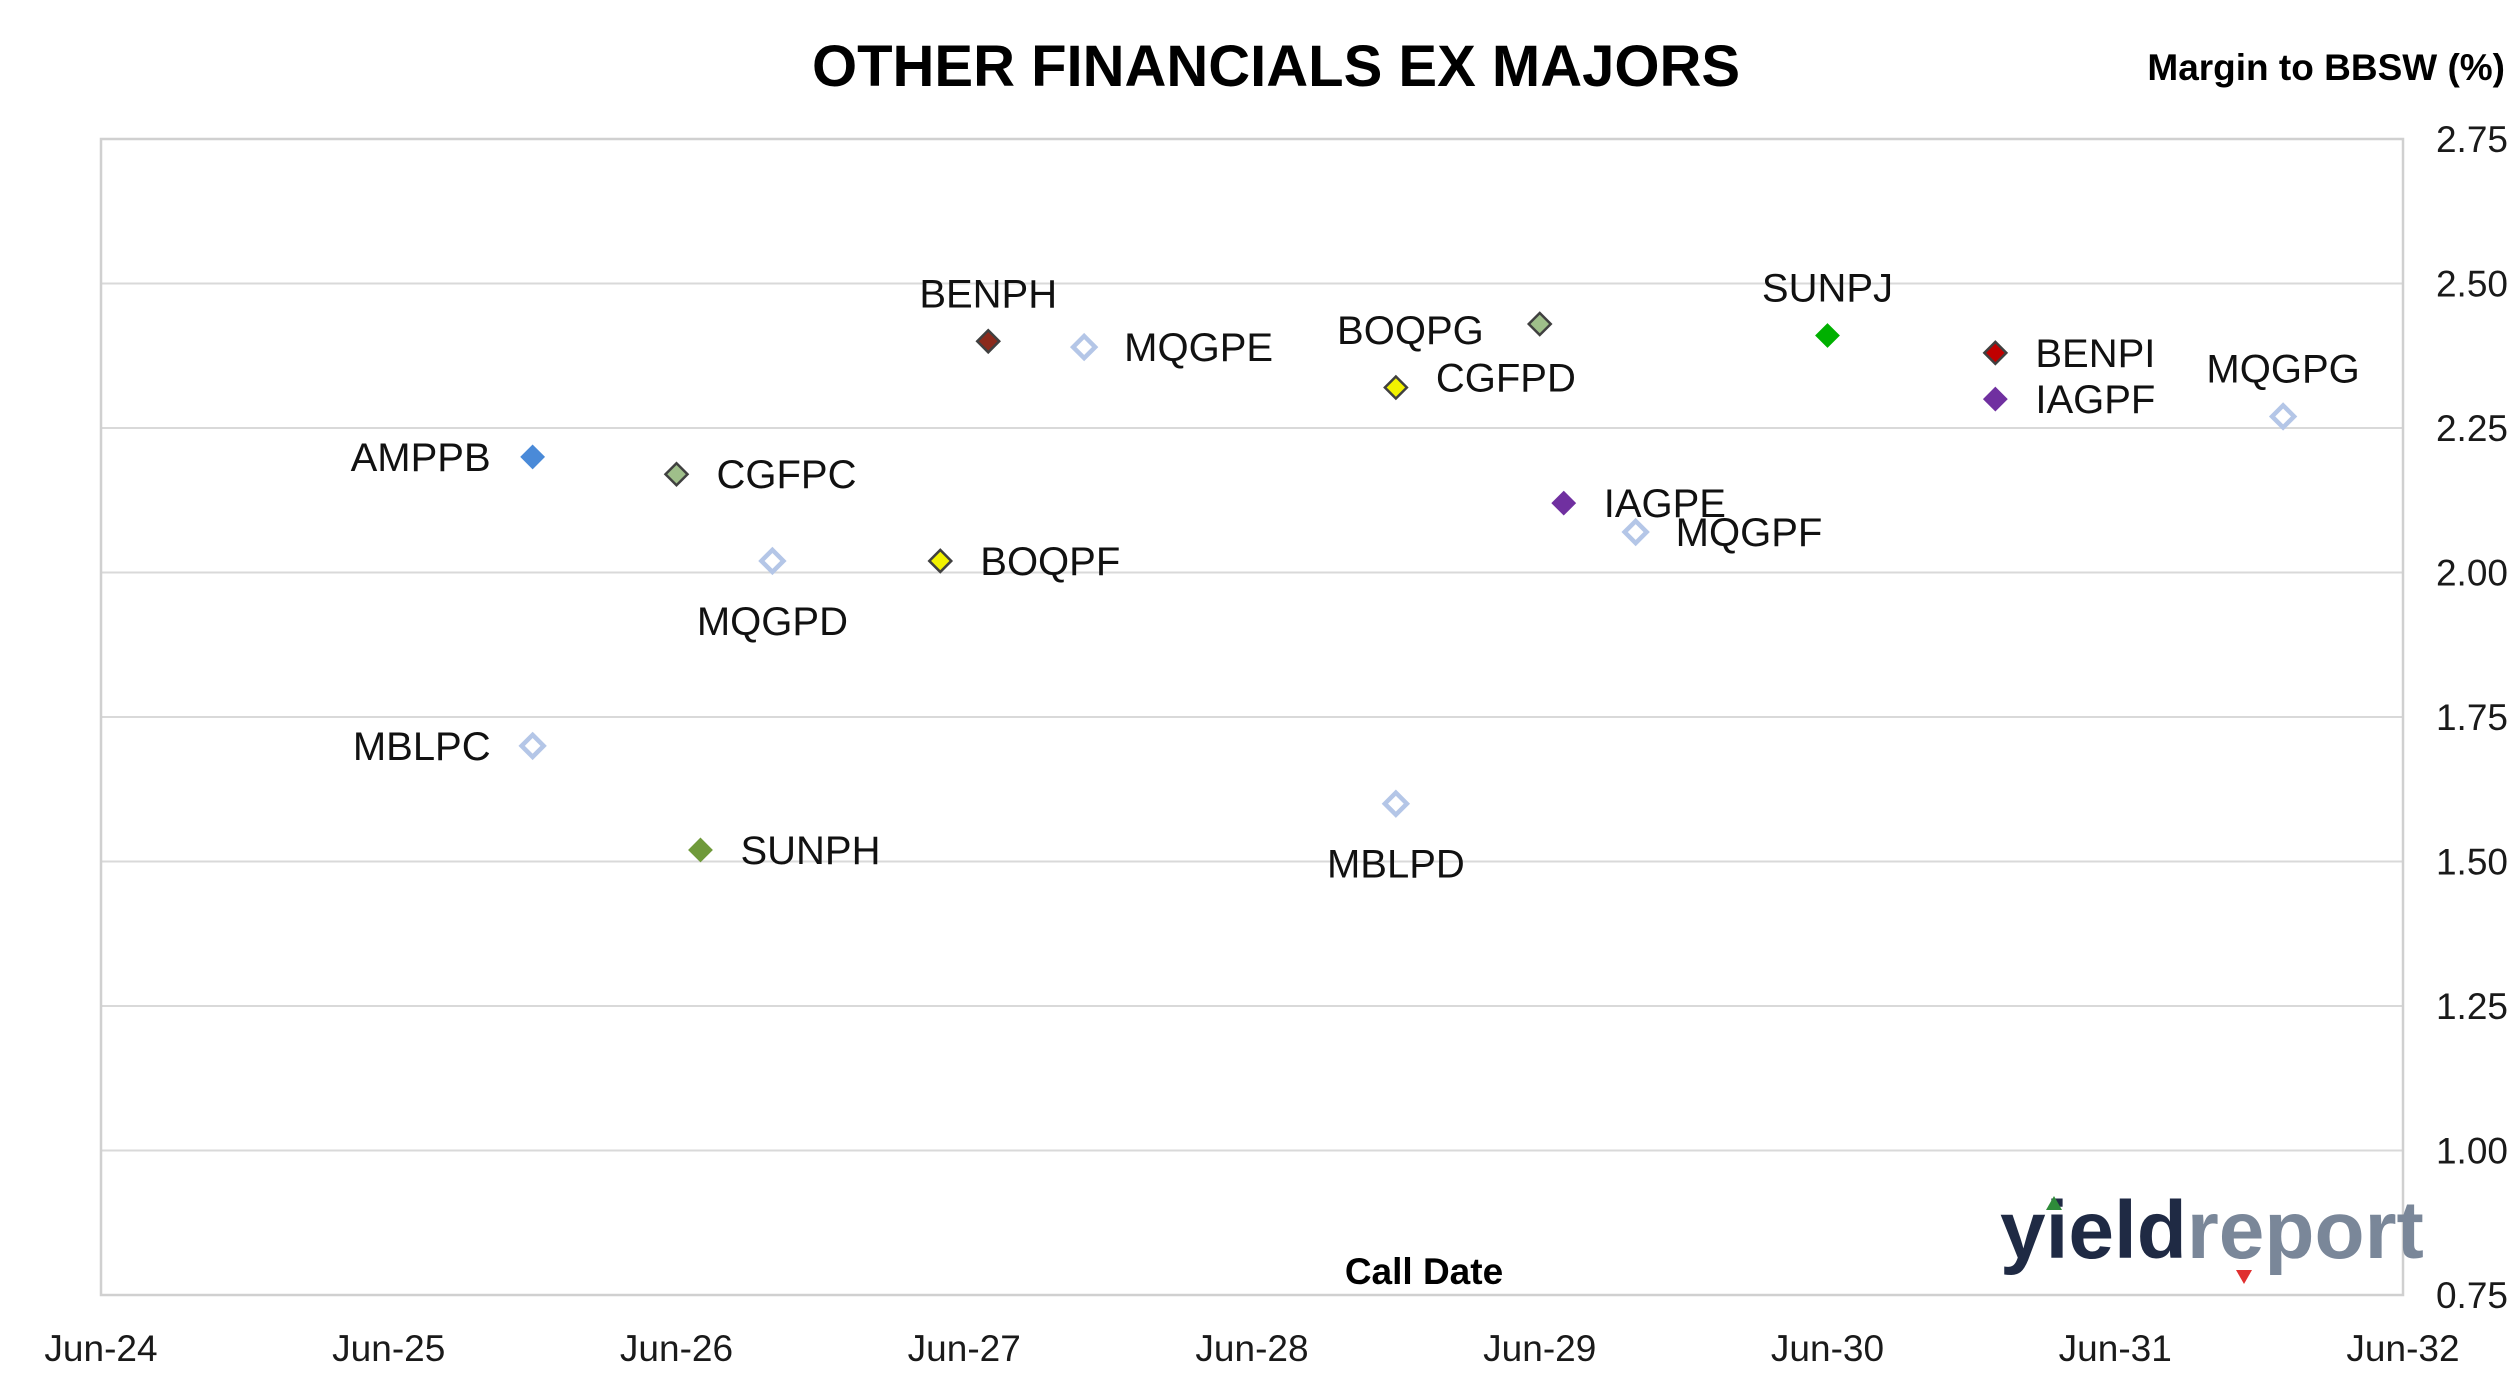 This screenshot has width=2517, height=1396. What do you see at coordinates (2472, 862) in the screenshot?
I see `y-tick-label: 1.50` at bounding box center [2472, 862].